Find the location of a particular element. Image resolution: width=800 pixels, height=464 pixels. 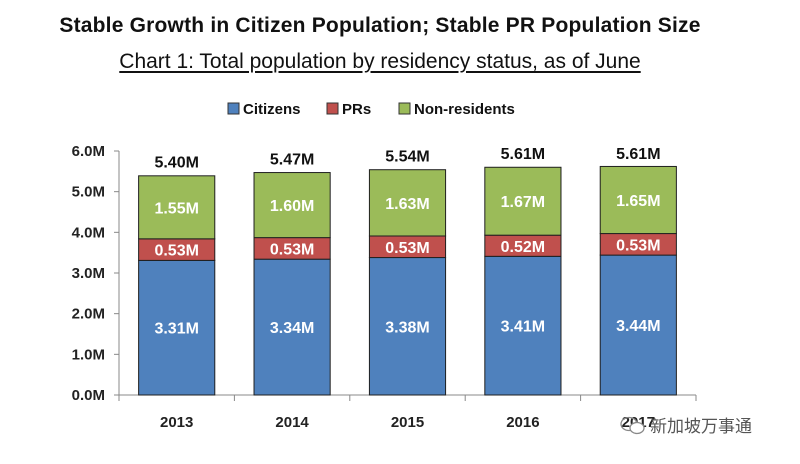

data-label-citizens: 3.38M is located at coordinates (407, 327).